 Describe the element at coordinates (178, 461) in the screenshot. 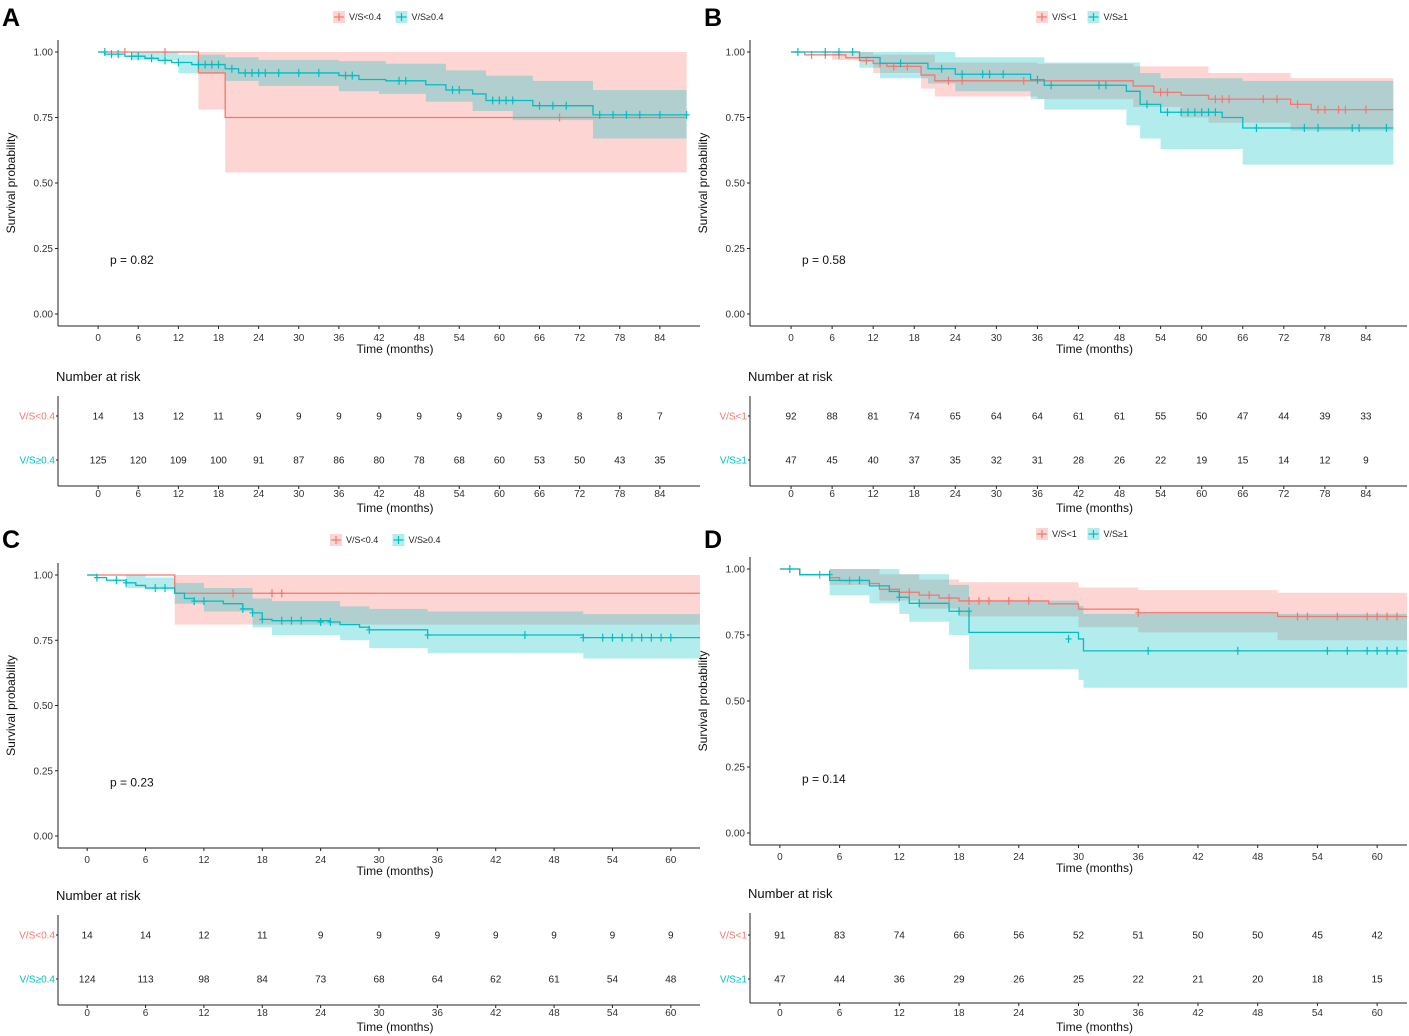

I see `risk-count: 109` at that location.